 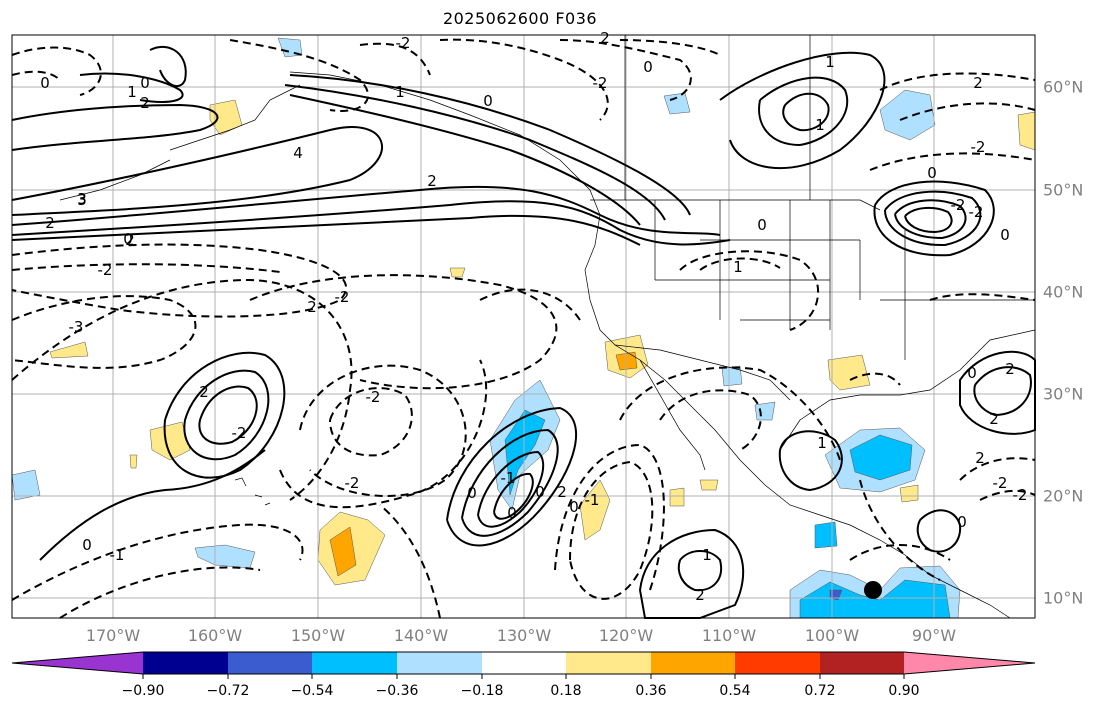 I want to click on station-dot, so click(x=873, y=590).